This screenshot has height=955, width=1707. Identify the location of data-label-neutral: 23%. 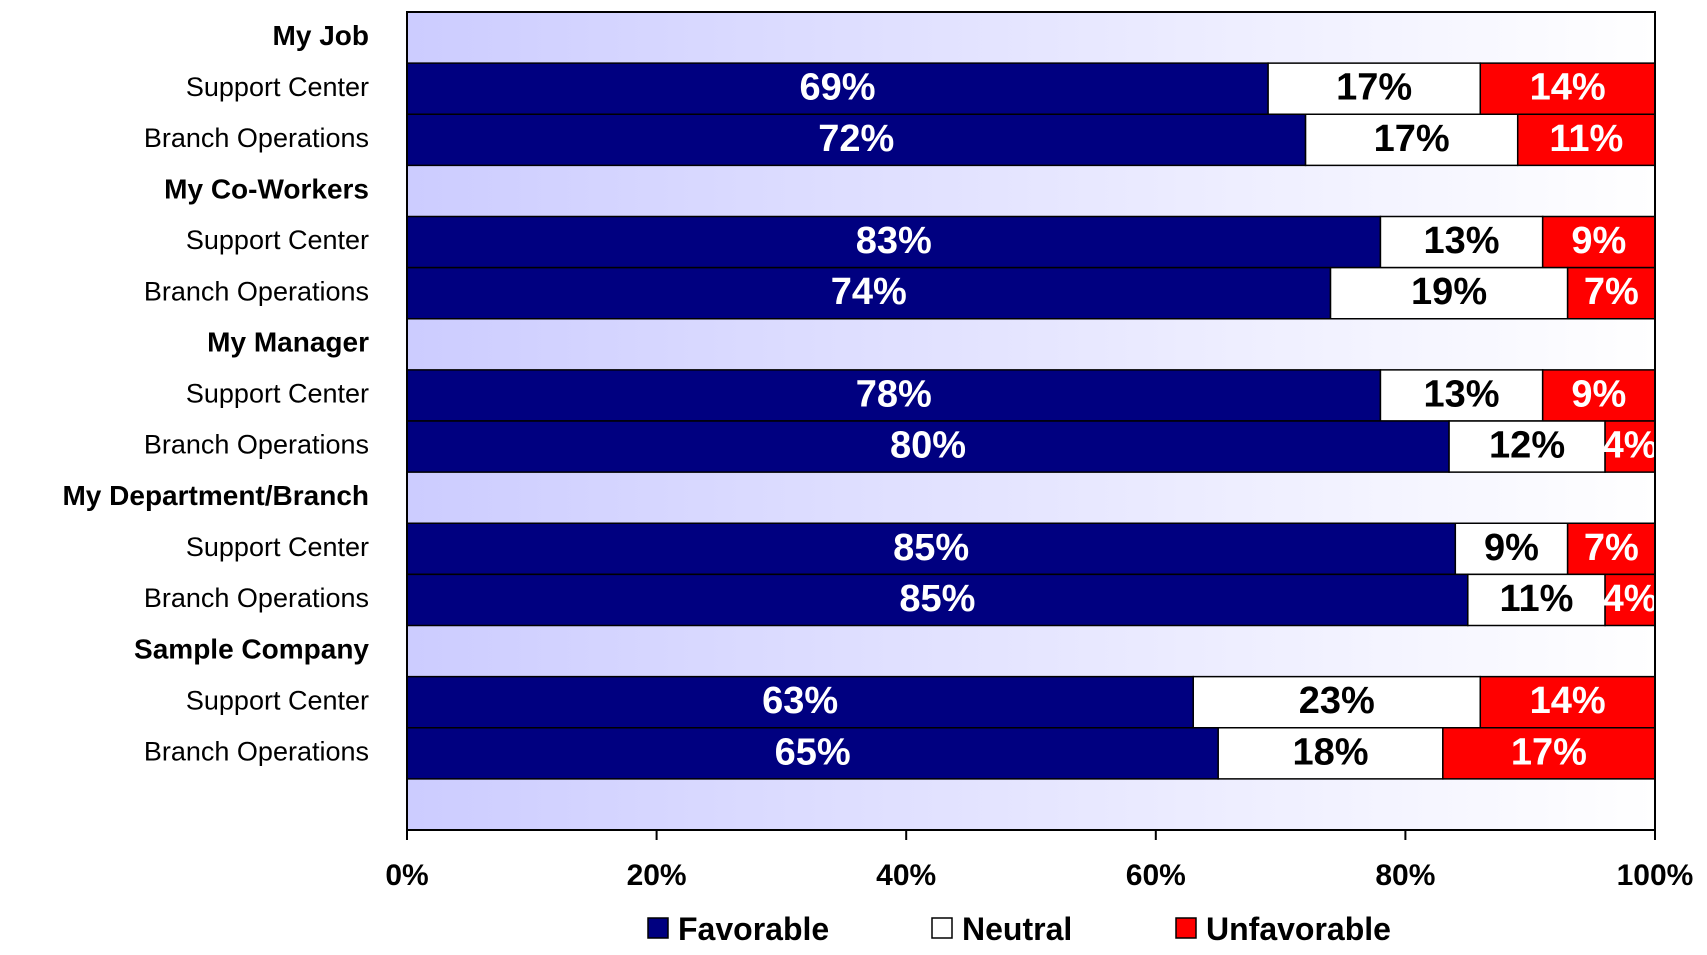
(1337, 701).